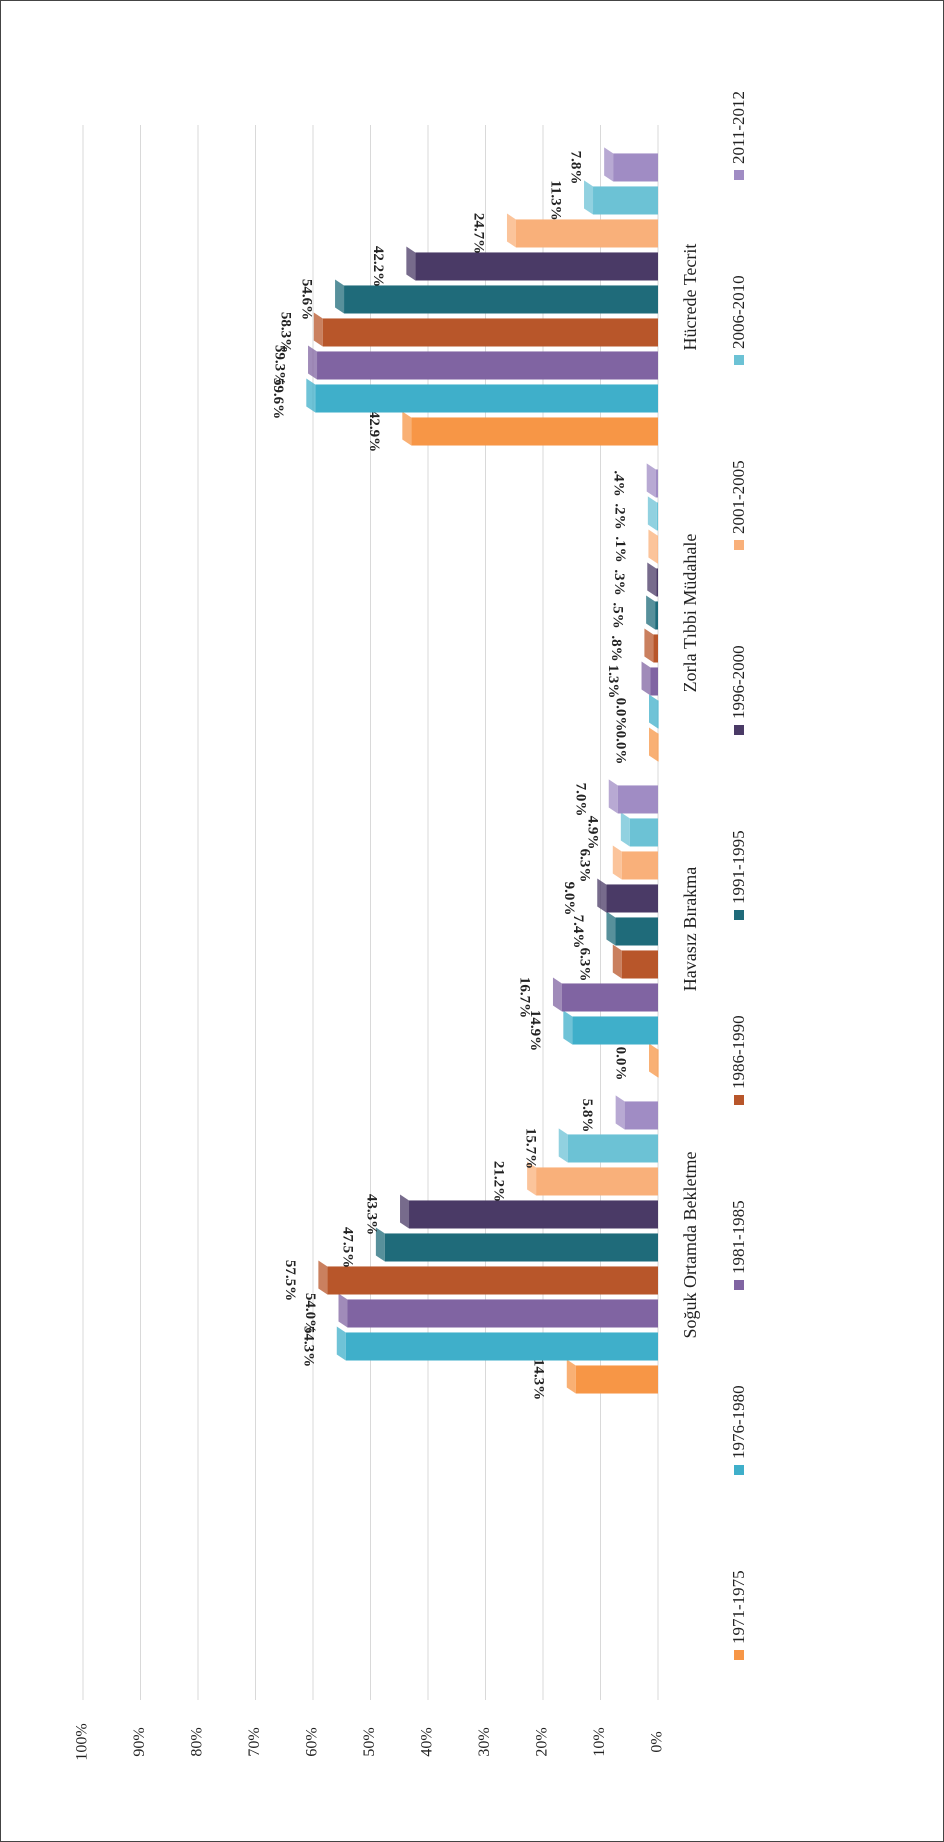 The image size is (944, 1842). I want to click on y-tick-label: 40%, so click(427, 1741).